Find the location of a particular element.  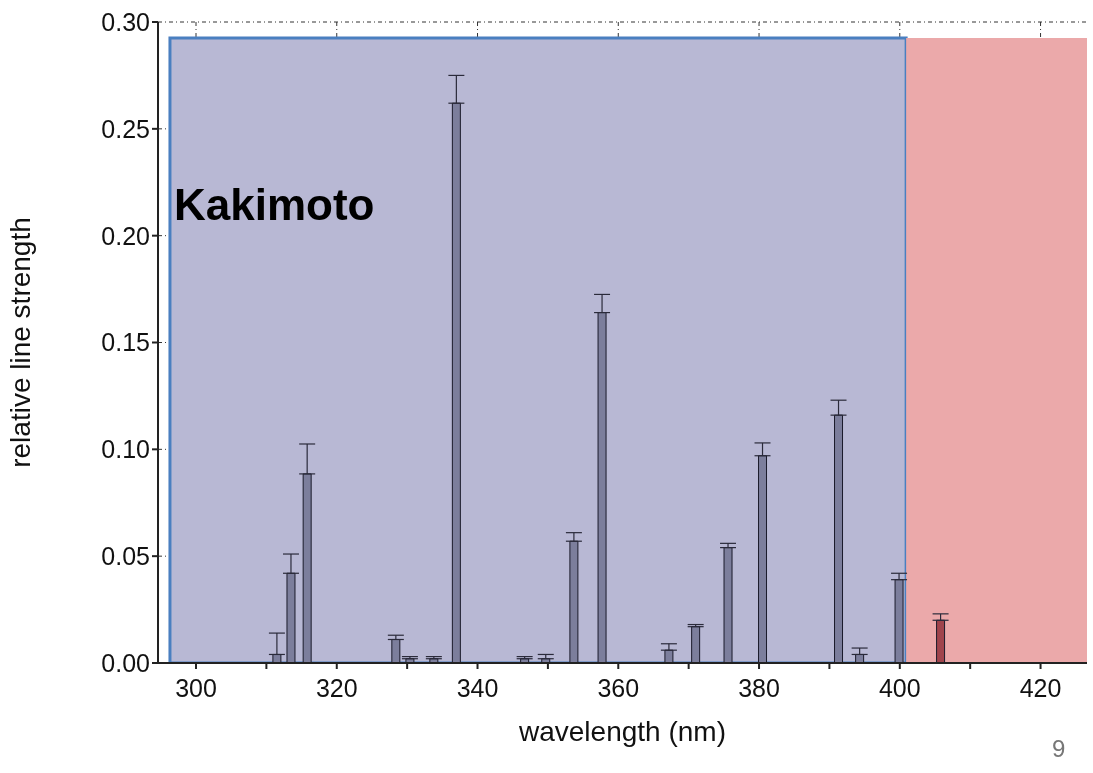

y-axis-title: relative line strength is located at coordinates (20, 342).